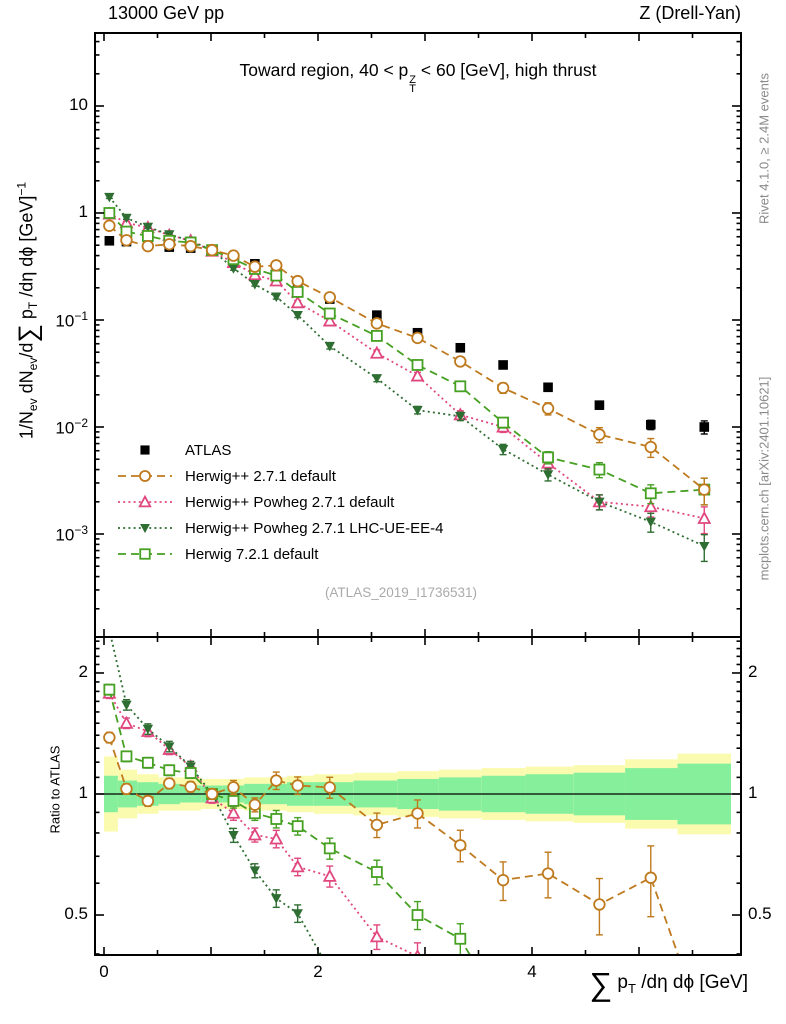  I want to click on tick-label: 10⁻², so click(71, 427).